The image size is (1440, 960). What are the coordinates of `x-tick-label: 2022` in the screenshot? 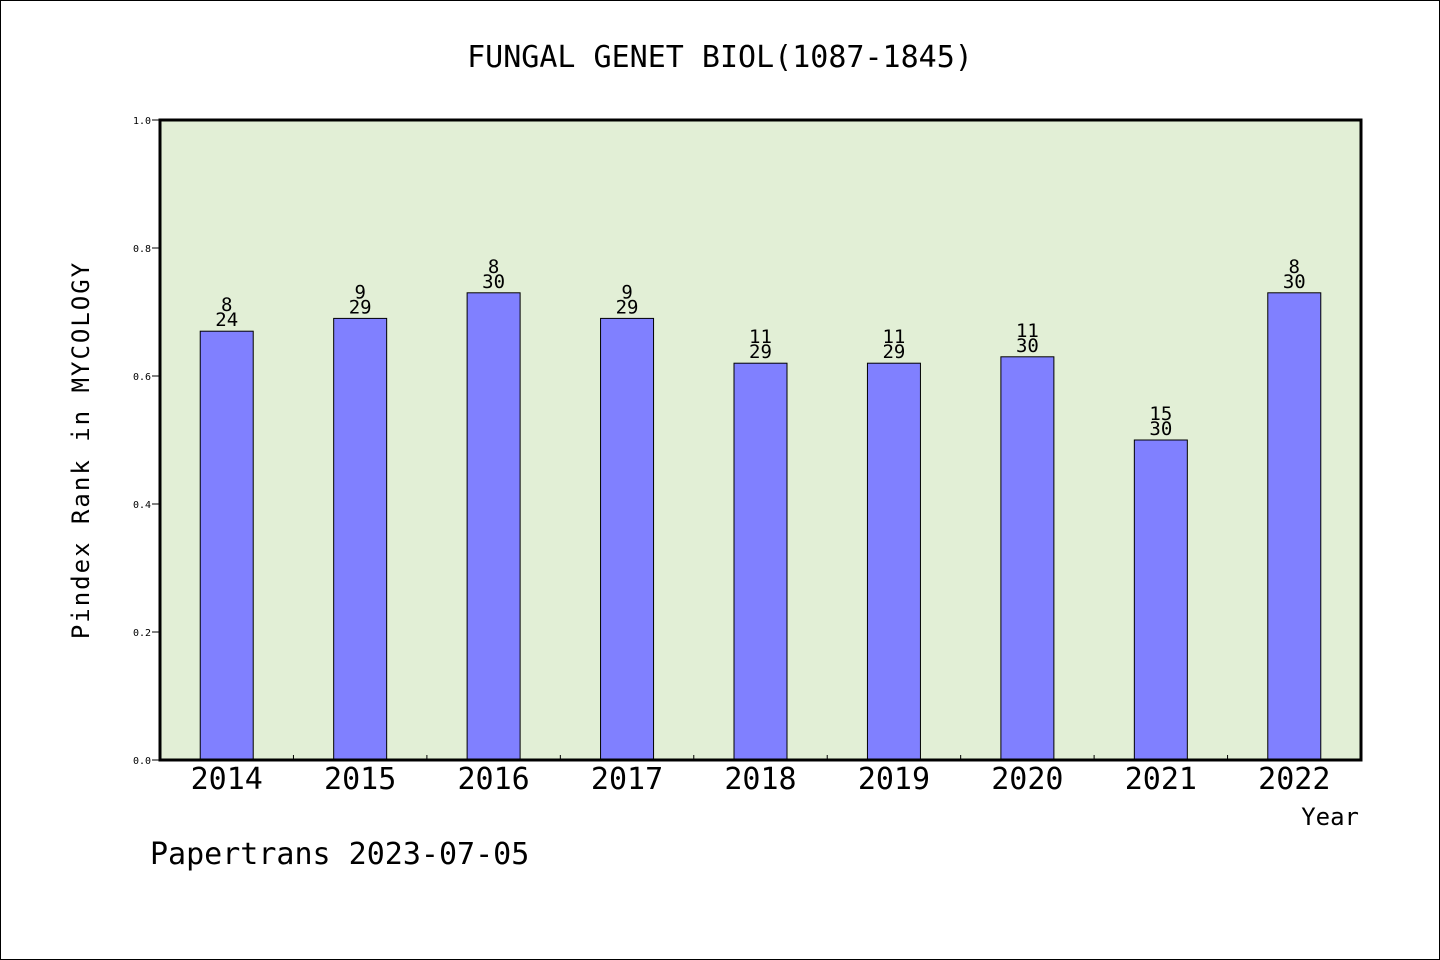 It's located at (1294, 779).